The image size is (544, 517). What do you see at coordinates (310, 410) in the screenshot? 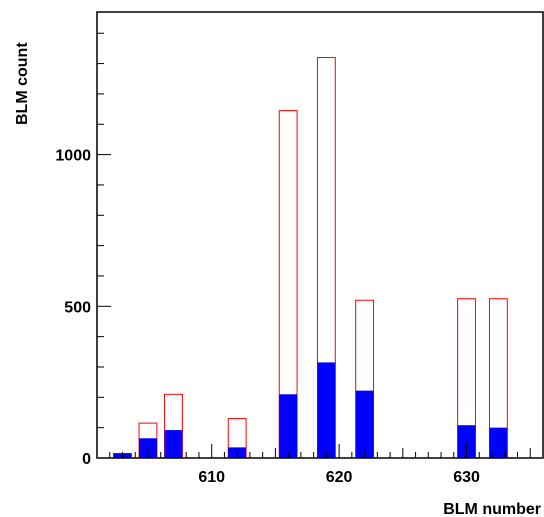
I see `filled-bars-group` at bounding box center [310, 410].